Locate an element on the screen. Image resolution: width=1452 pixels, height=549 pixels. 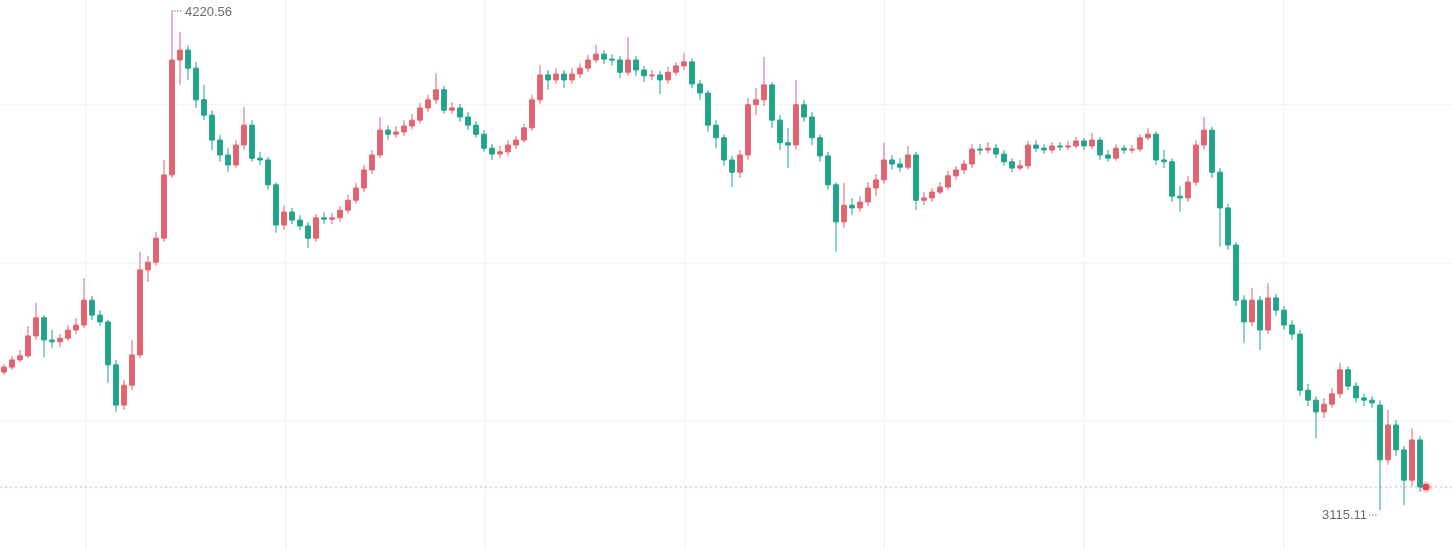
annotation: 4220.56 is located at coordinates (208, 12).